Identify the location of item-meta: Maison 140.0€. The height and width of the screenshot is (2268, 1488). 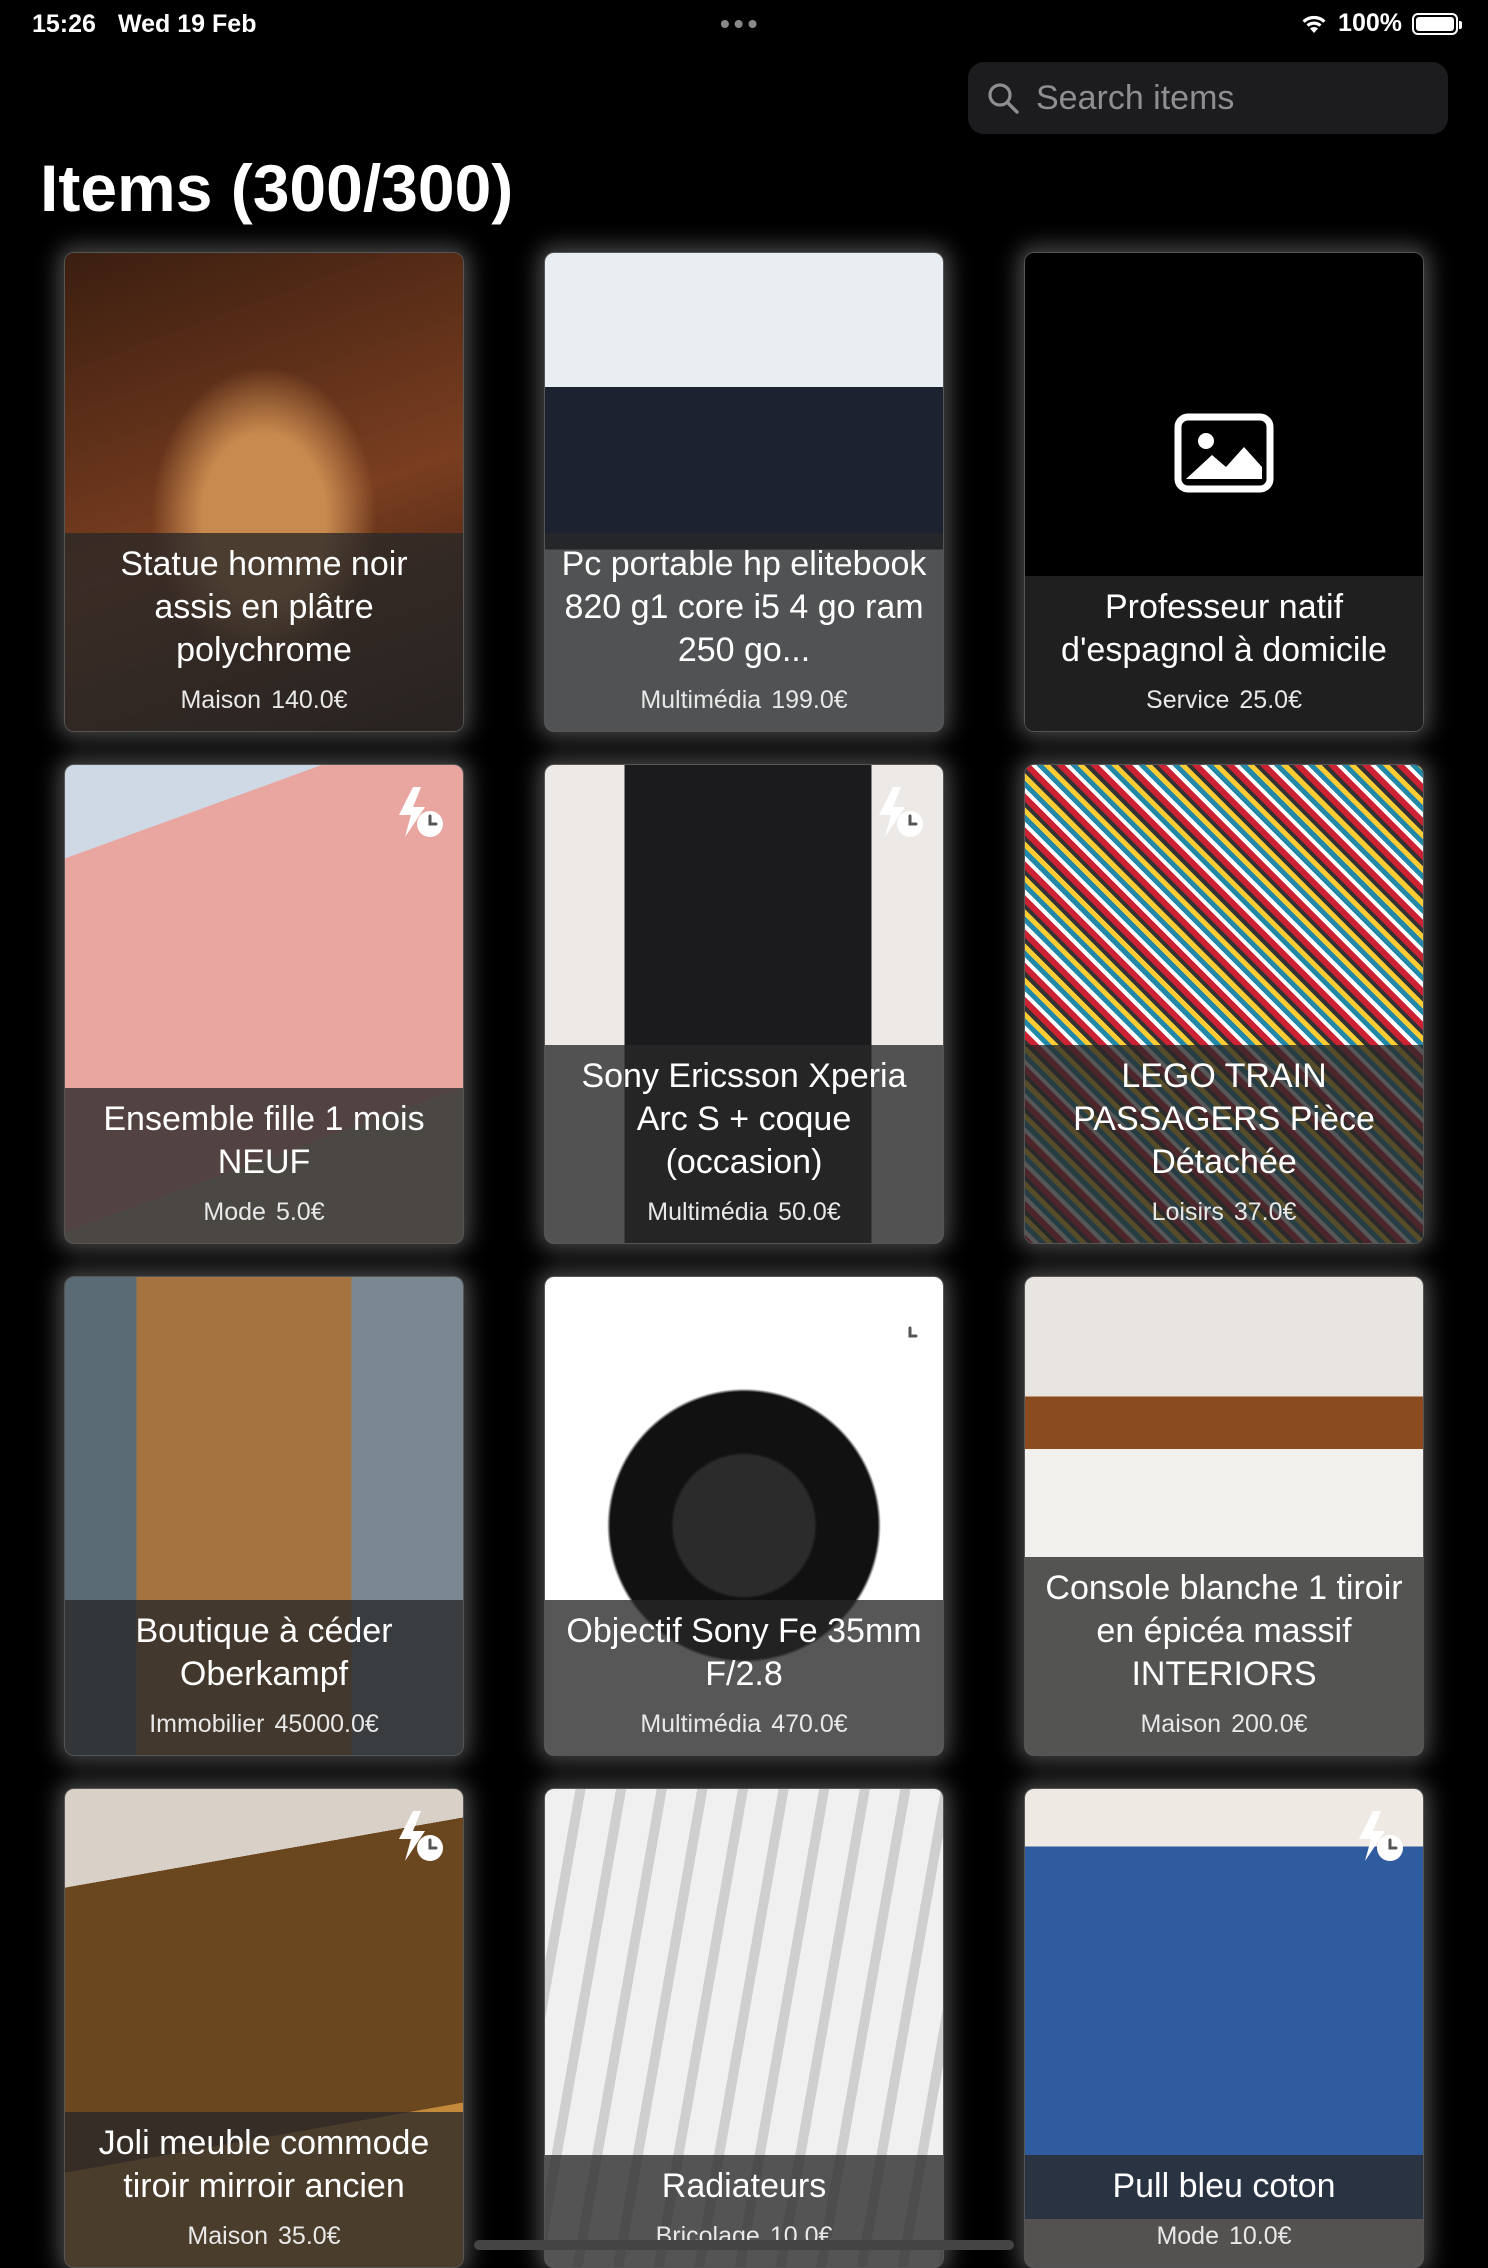
(264, 700).